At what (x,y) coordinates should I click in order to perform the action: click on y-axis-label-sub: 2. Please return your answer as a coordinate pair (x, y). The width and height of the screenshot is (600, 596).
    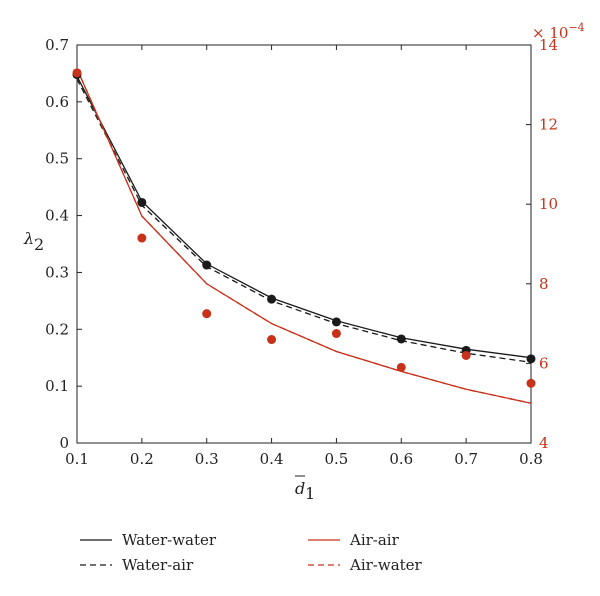
    Looking at the image, I should click on (39, 244).